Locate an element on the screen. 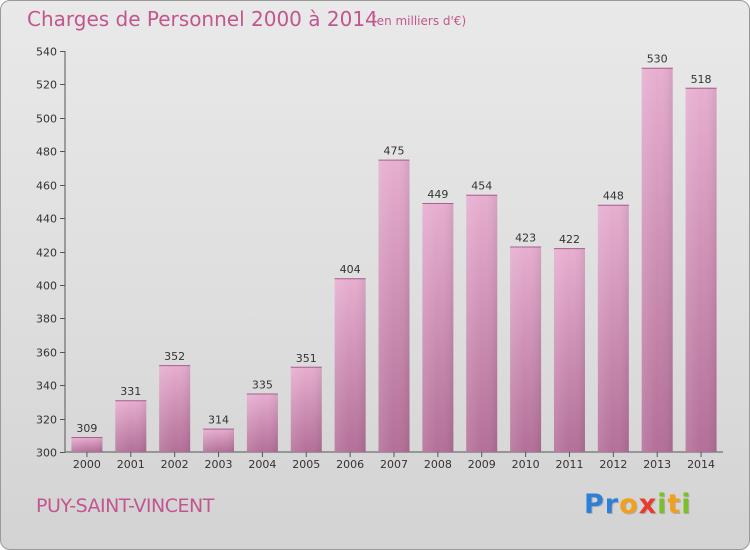  bar-value-label: 352 is located at coordinates (174, 356).